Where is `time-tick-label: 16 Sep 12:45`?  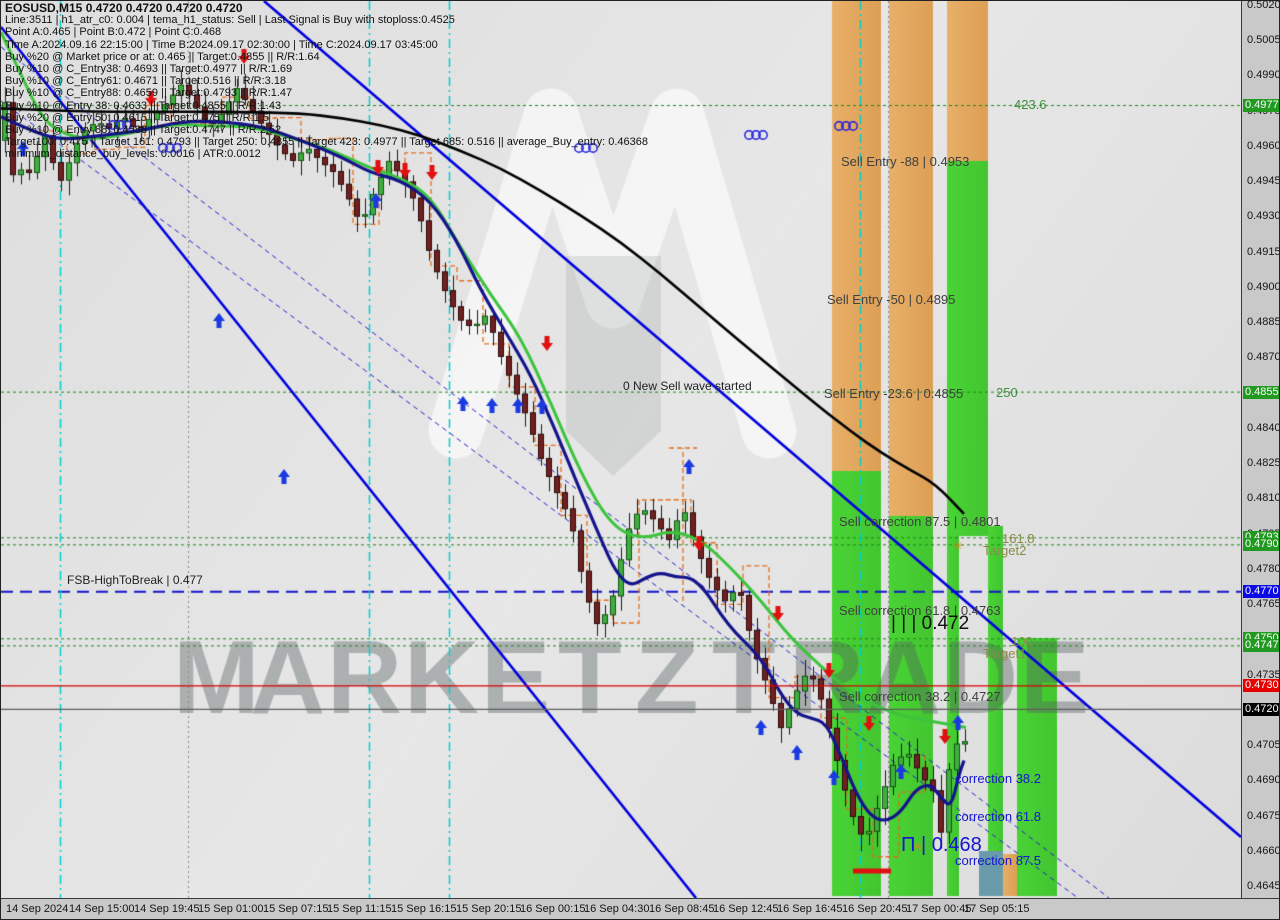
time-tick-label: 16 Sep 12:45 is located at coordinates (746, 909).